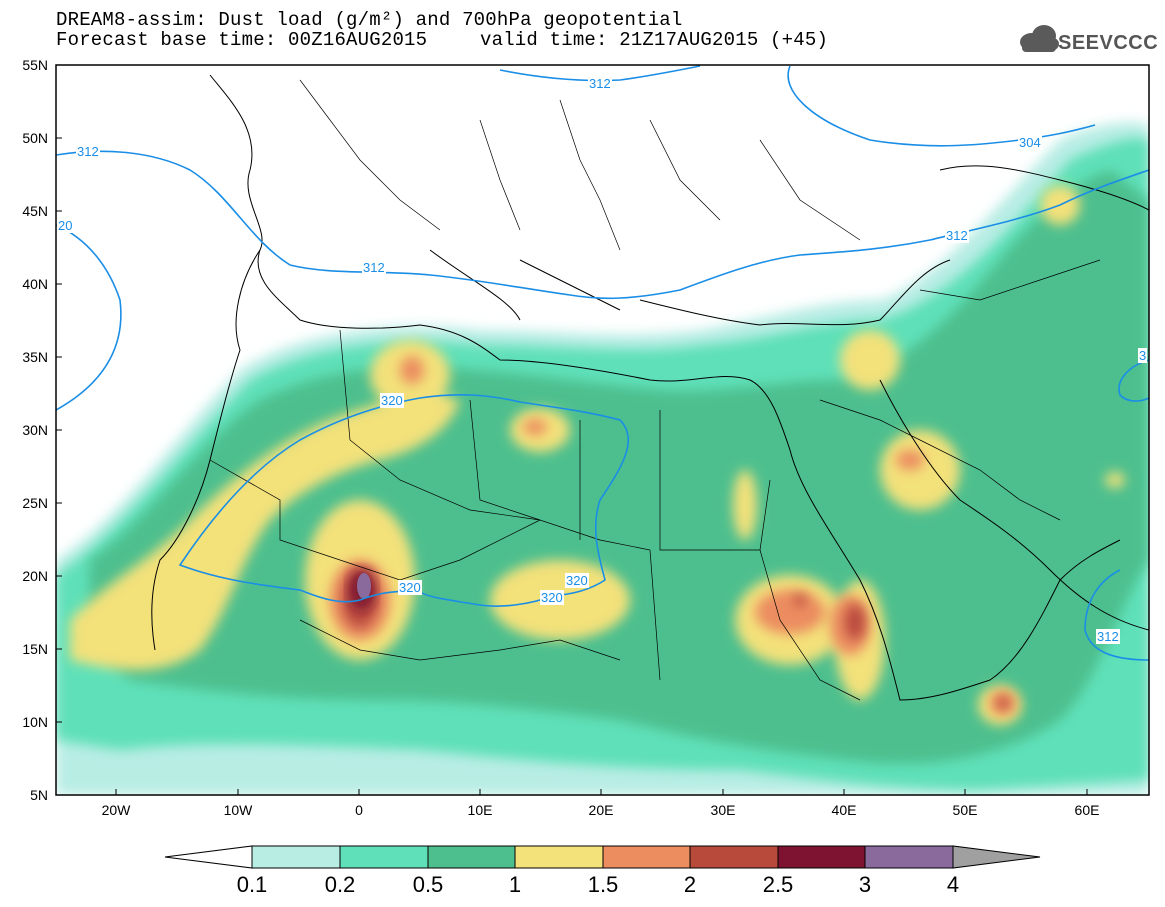 The height and width of the screenshot is (907, 1165). What do you see at coordinates (65, 225) in the screenshot?
I see `contour-label-partial: 20` at bounding box center [65, 225].